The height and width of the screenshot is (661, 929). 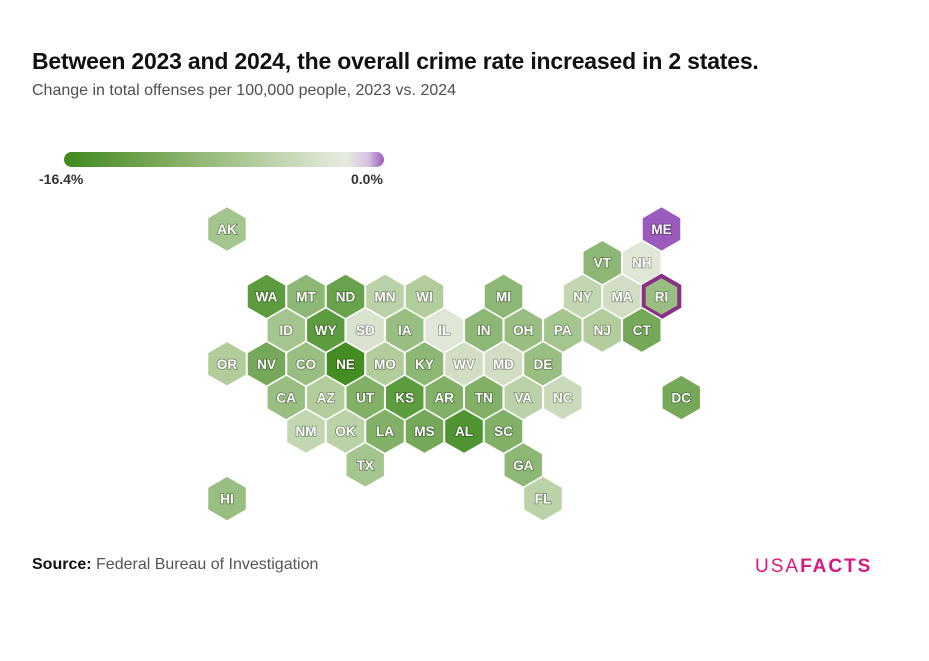 I want to click on state-label: GA, so click(x=523, y=465).